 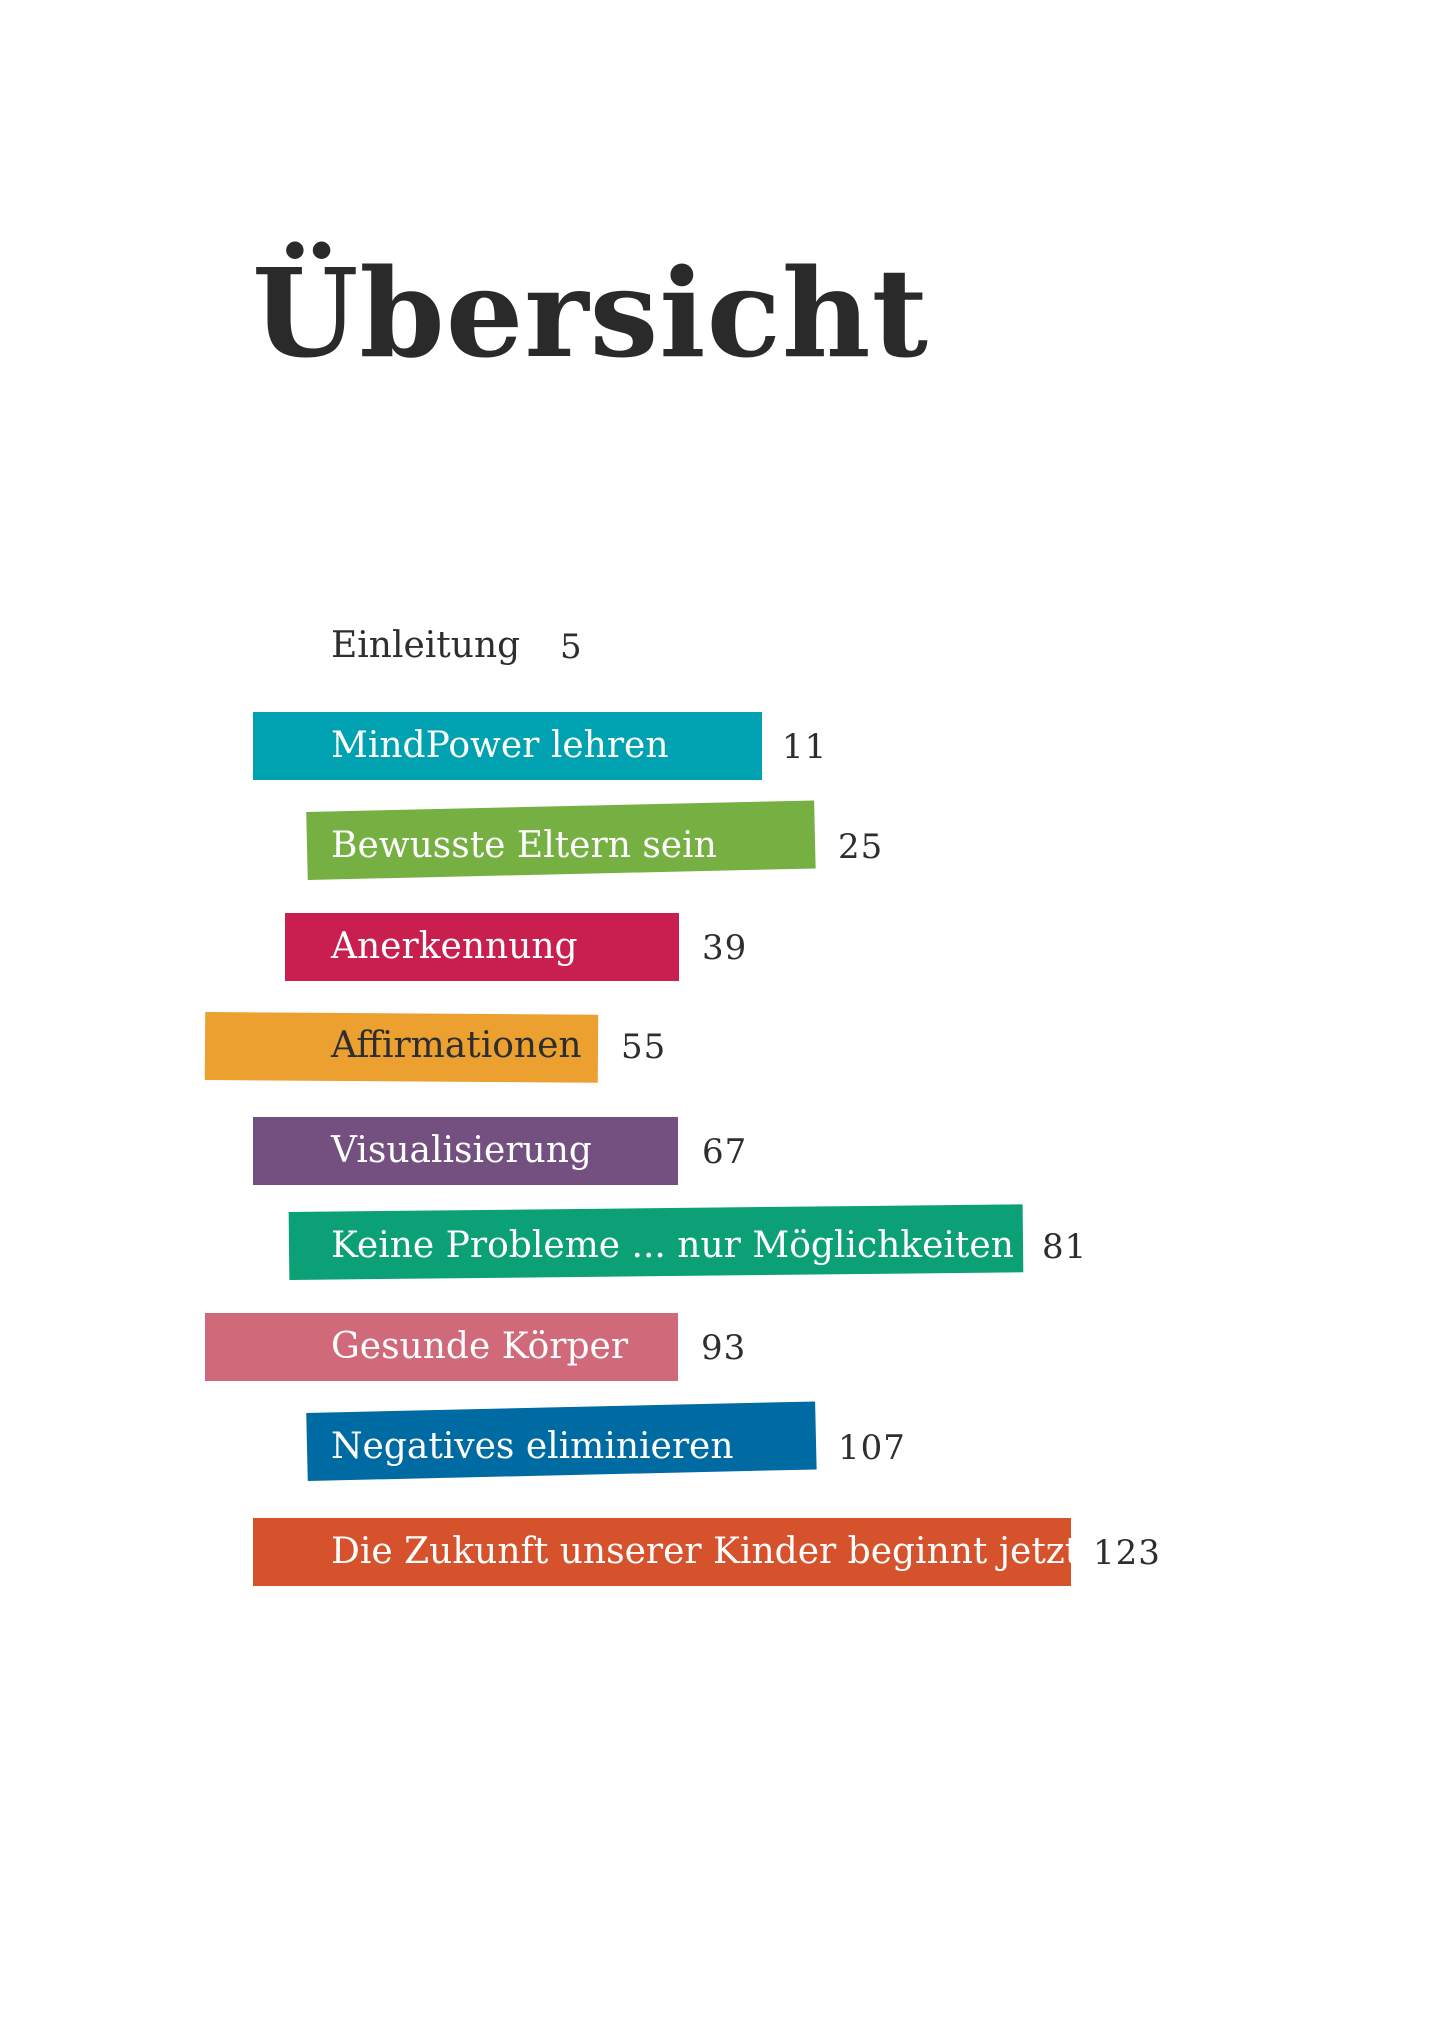 What do you see at coordinates (705, 1551) in the screenshot?
I see `toc-item-label: Die Zukunft unserer Kinder beginnt jetzt` at bounding box center [705, 1551].